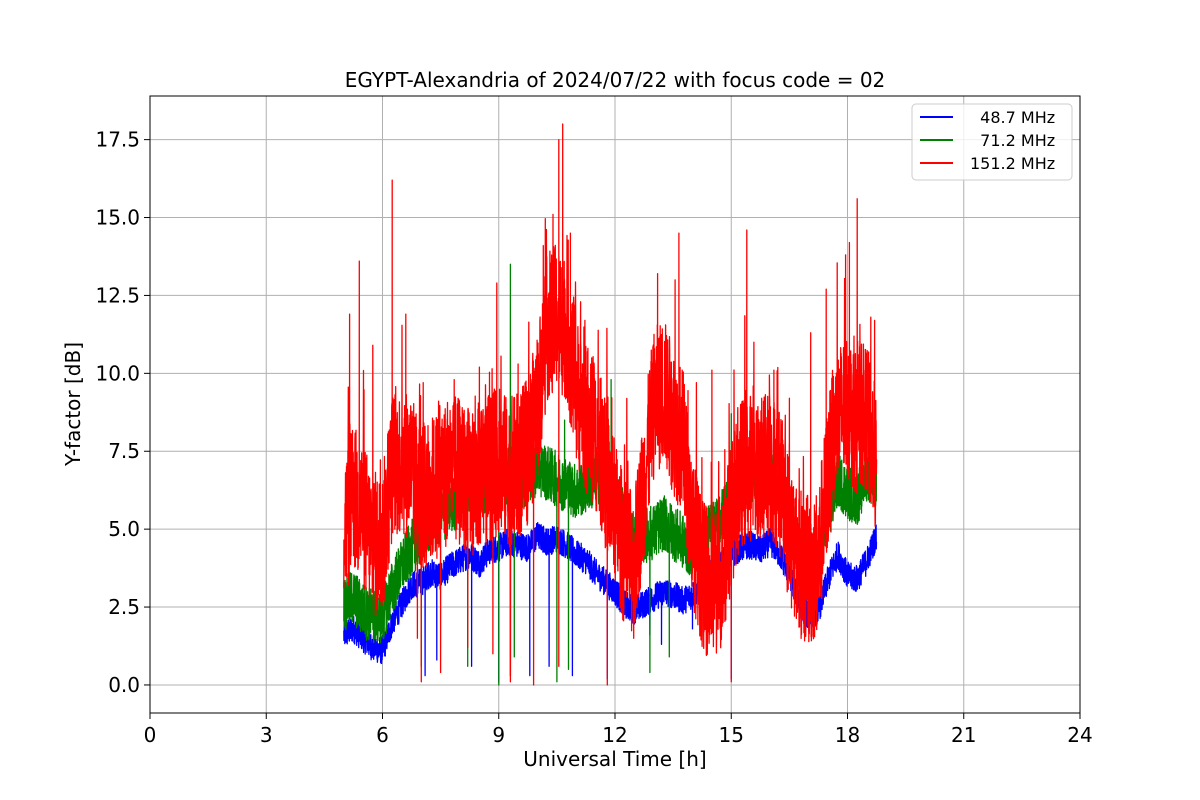  What do you see at coordinates (117, 218) in the screenshot?
I see `y-tick-label: 15.0` at bounding box center [117, 218].